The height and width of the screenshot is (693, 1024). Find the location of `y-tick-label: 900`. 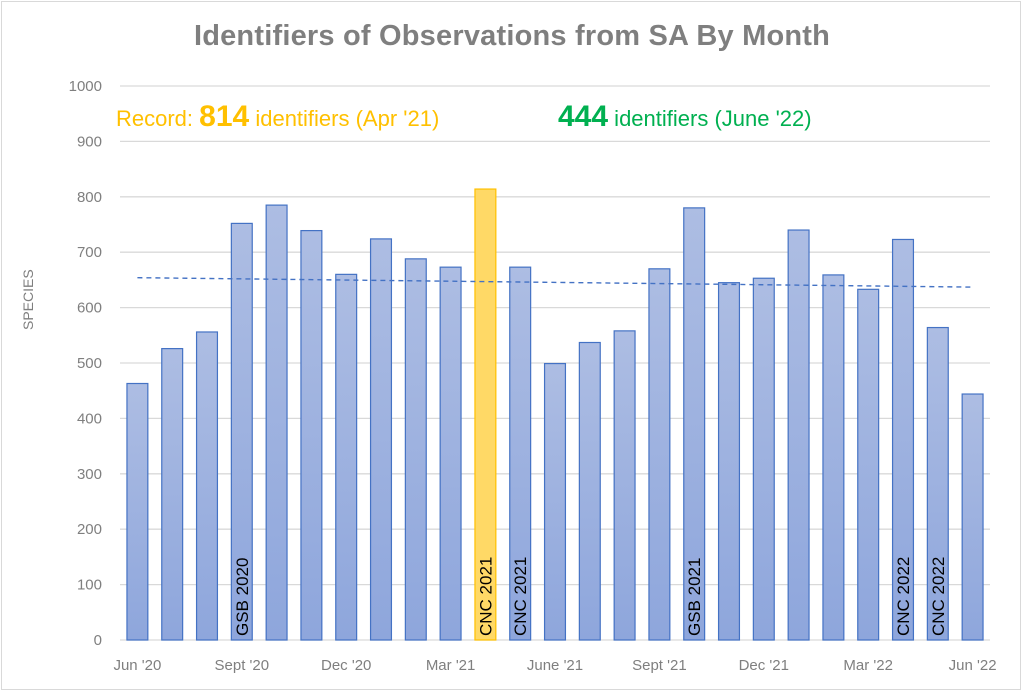

y-tick-label: 900 is located at coordinates (89, 141).